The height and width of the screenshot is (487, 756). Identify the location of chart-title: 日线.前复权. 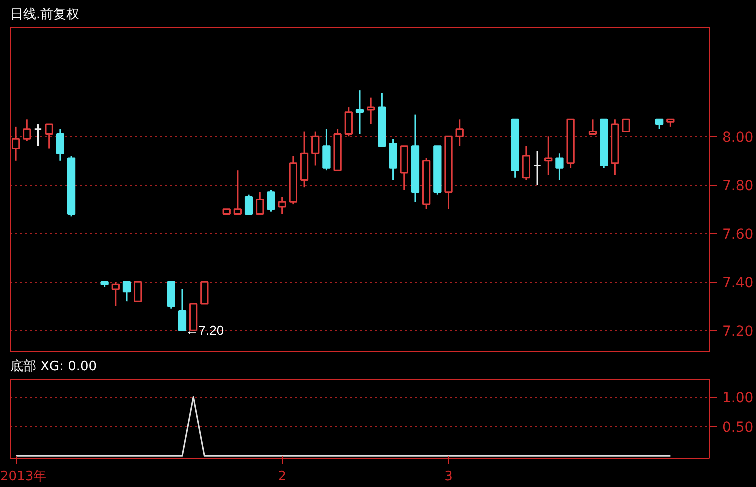
(45, 15).